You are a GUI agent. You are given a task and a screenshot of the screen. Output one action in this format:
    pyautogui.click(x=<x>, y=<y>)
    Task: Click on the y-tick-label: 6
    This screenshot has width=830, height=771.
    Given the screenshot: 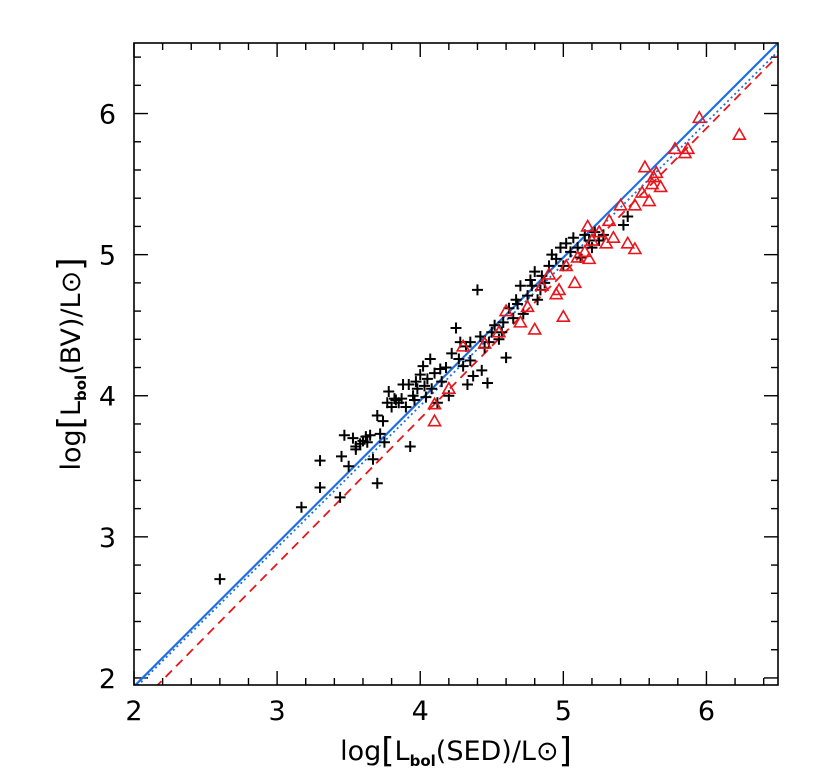 What is the action you would take?
    pyautogui.click(x=107, y=115)
    